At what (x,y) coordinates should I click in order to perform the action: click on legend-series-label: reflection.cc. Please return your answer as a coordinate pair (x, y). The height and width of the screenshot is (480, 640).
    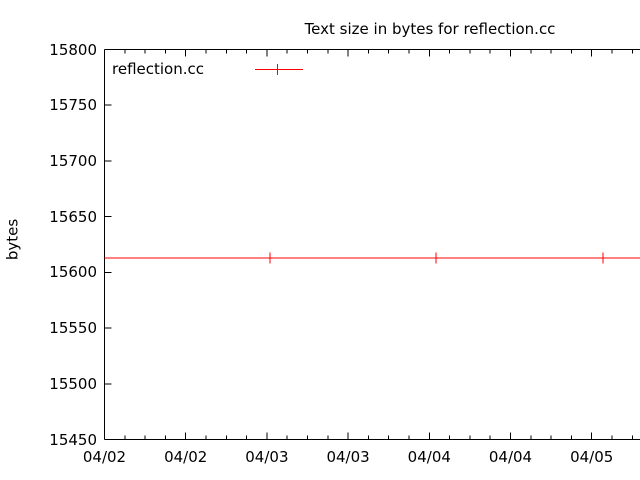
    Looking at the image, I should click on (158, 69).